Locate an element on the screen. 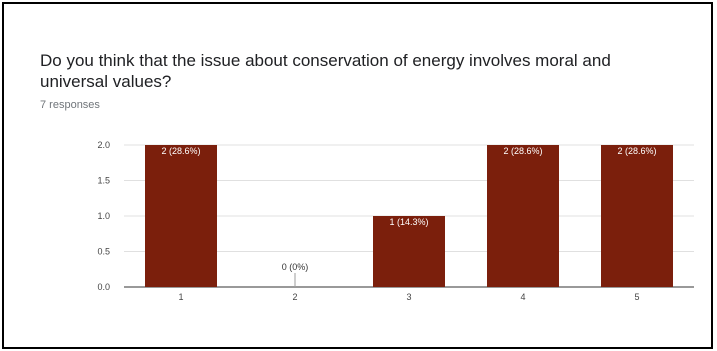 The width and height of the screenshot is (717, 351). x-tick-label: 5 is located at coordinates (636, 297).